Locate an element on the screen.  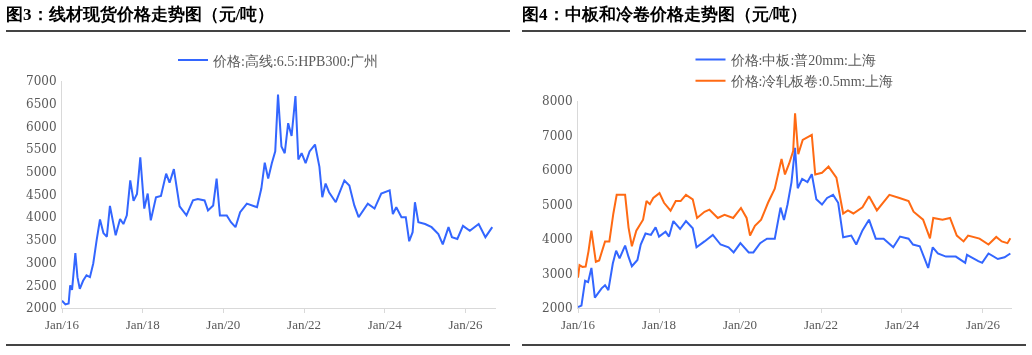
y-tick-label: 5500 is located at coordinates (41, 149).